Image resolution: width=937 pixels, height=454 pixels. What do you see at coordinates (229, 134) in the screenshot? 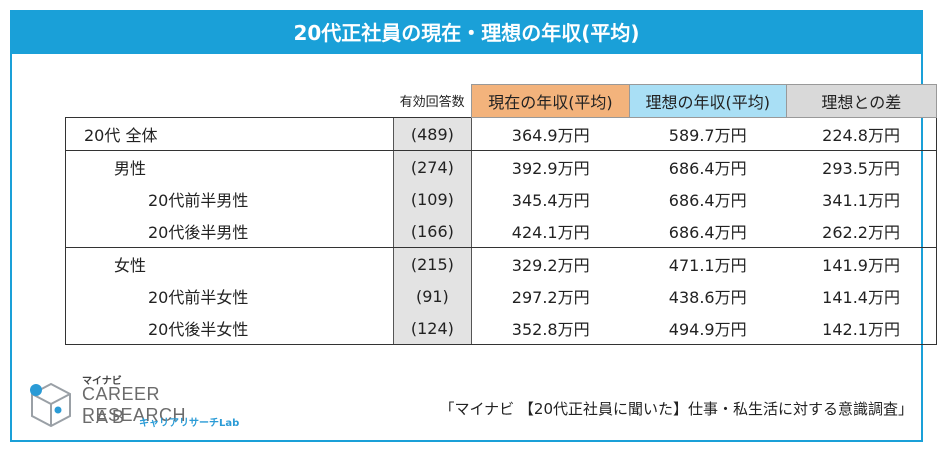
I see `row-label: 20代 全体` at bounding box center [229, 134].